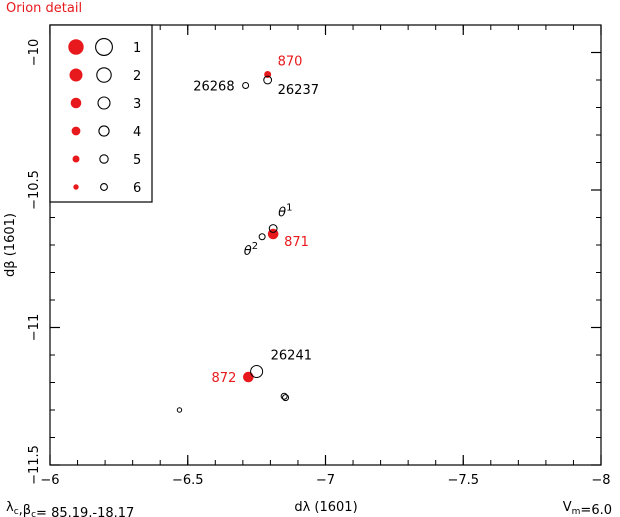 Image resolution: width=620 pixels, height=517 pixels. What do you see at coordinates (137, 48) in the screenshot?
I see `legend-label: 1` at bounding box center [137, 48].